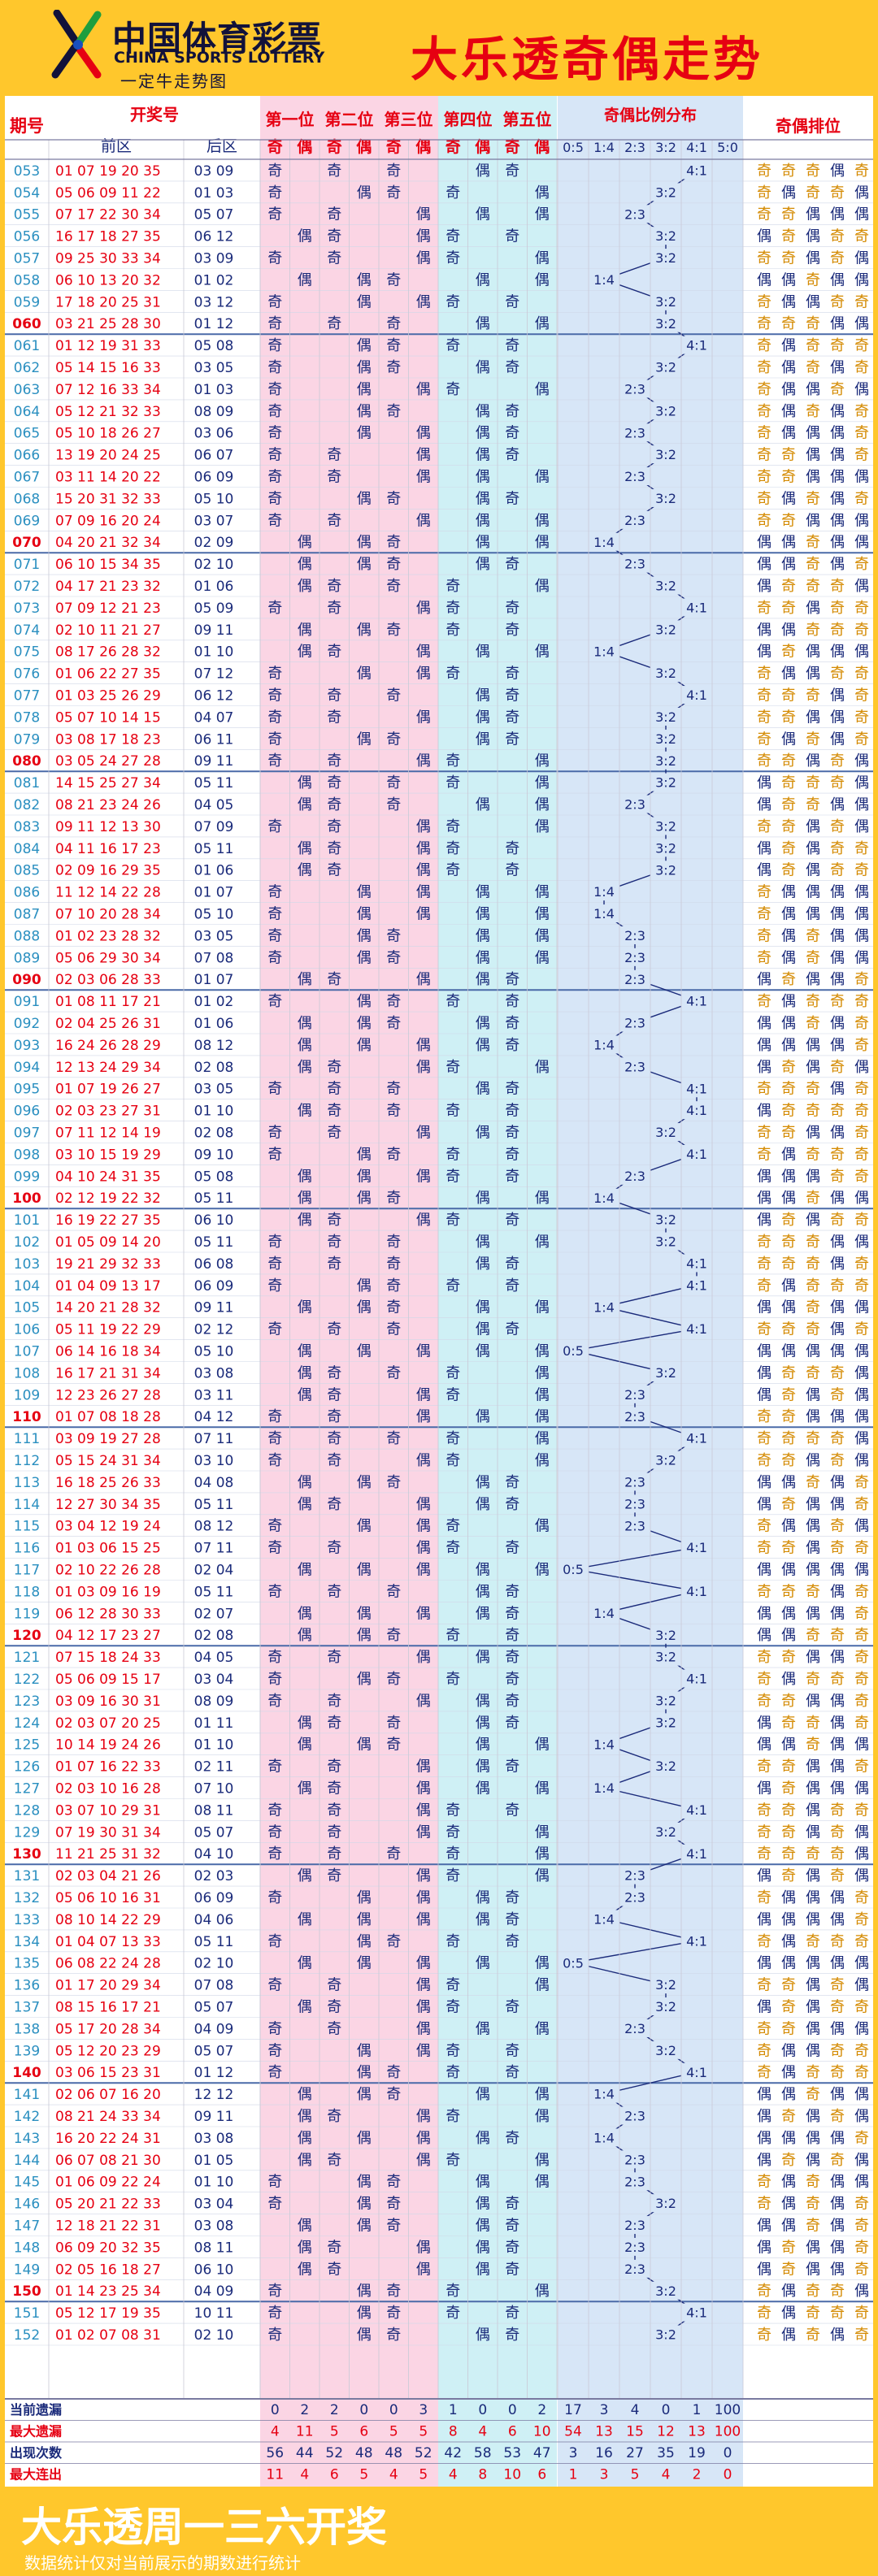 The height and width of the screenshot is (2576, 878). What do you see at coordinates (728, 2410) in the screenshot?
I see `stats-ratio-value: 100` at bounding box center [728, 2410].